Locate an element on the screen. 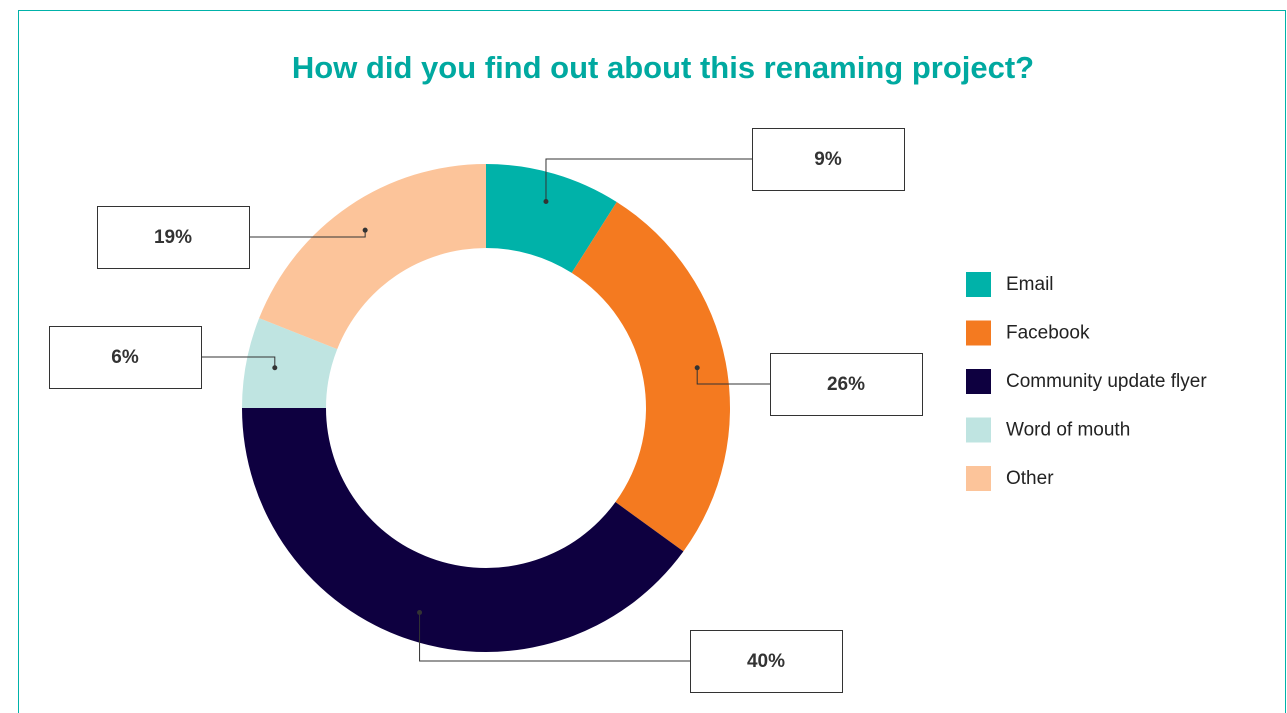 Image resolution: width=1287 pixels, height=713 pixels. legend-label: Email is located at coordinates (1030, 284).